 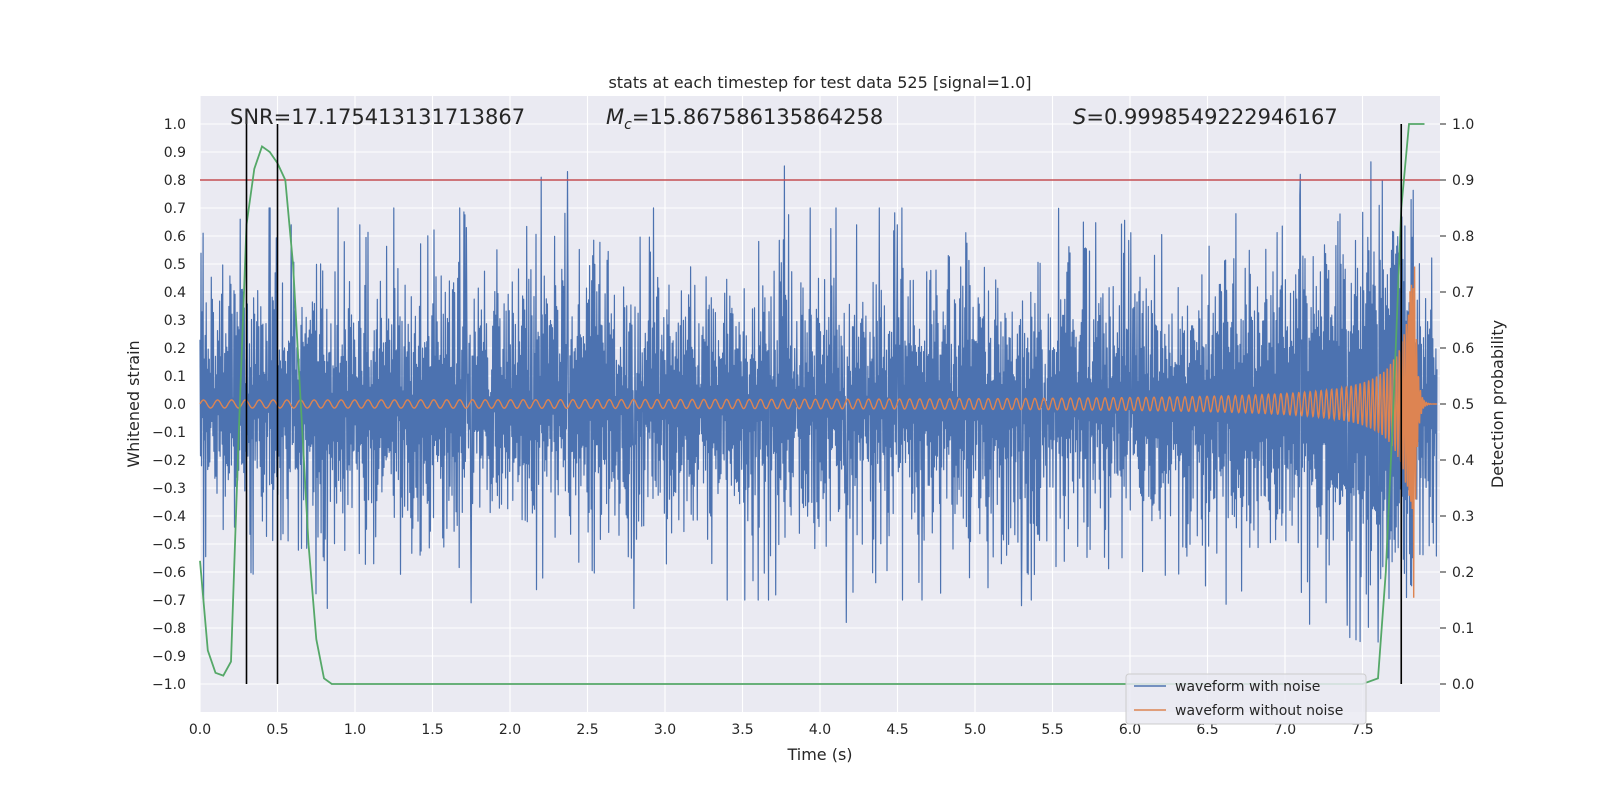 What do you see at coordinates (1130, 730) in the screenshot?
I see `x-tick-label: 6.0` at bounding box center [1130, 730].